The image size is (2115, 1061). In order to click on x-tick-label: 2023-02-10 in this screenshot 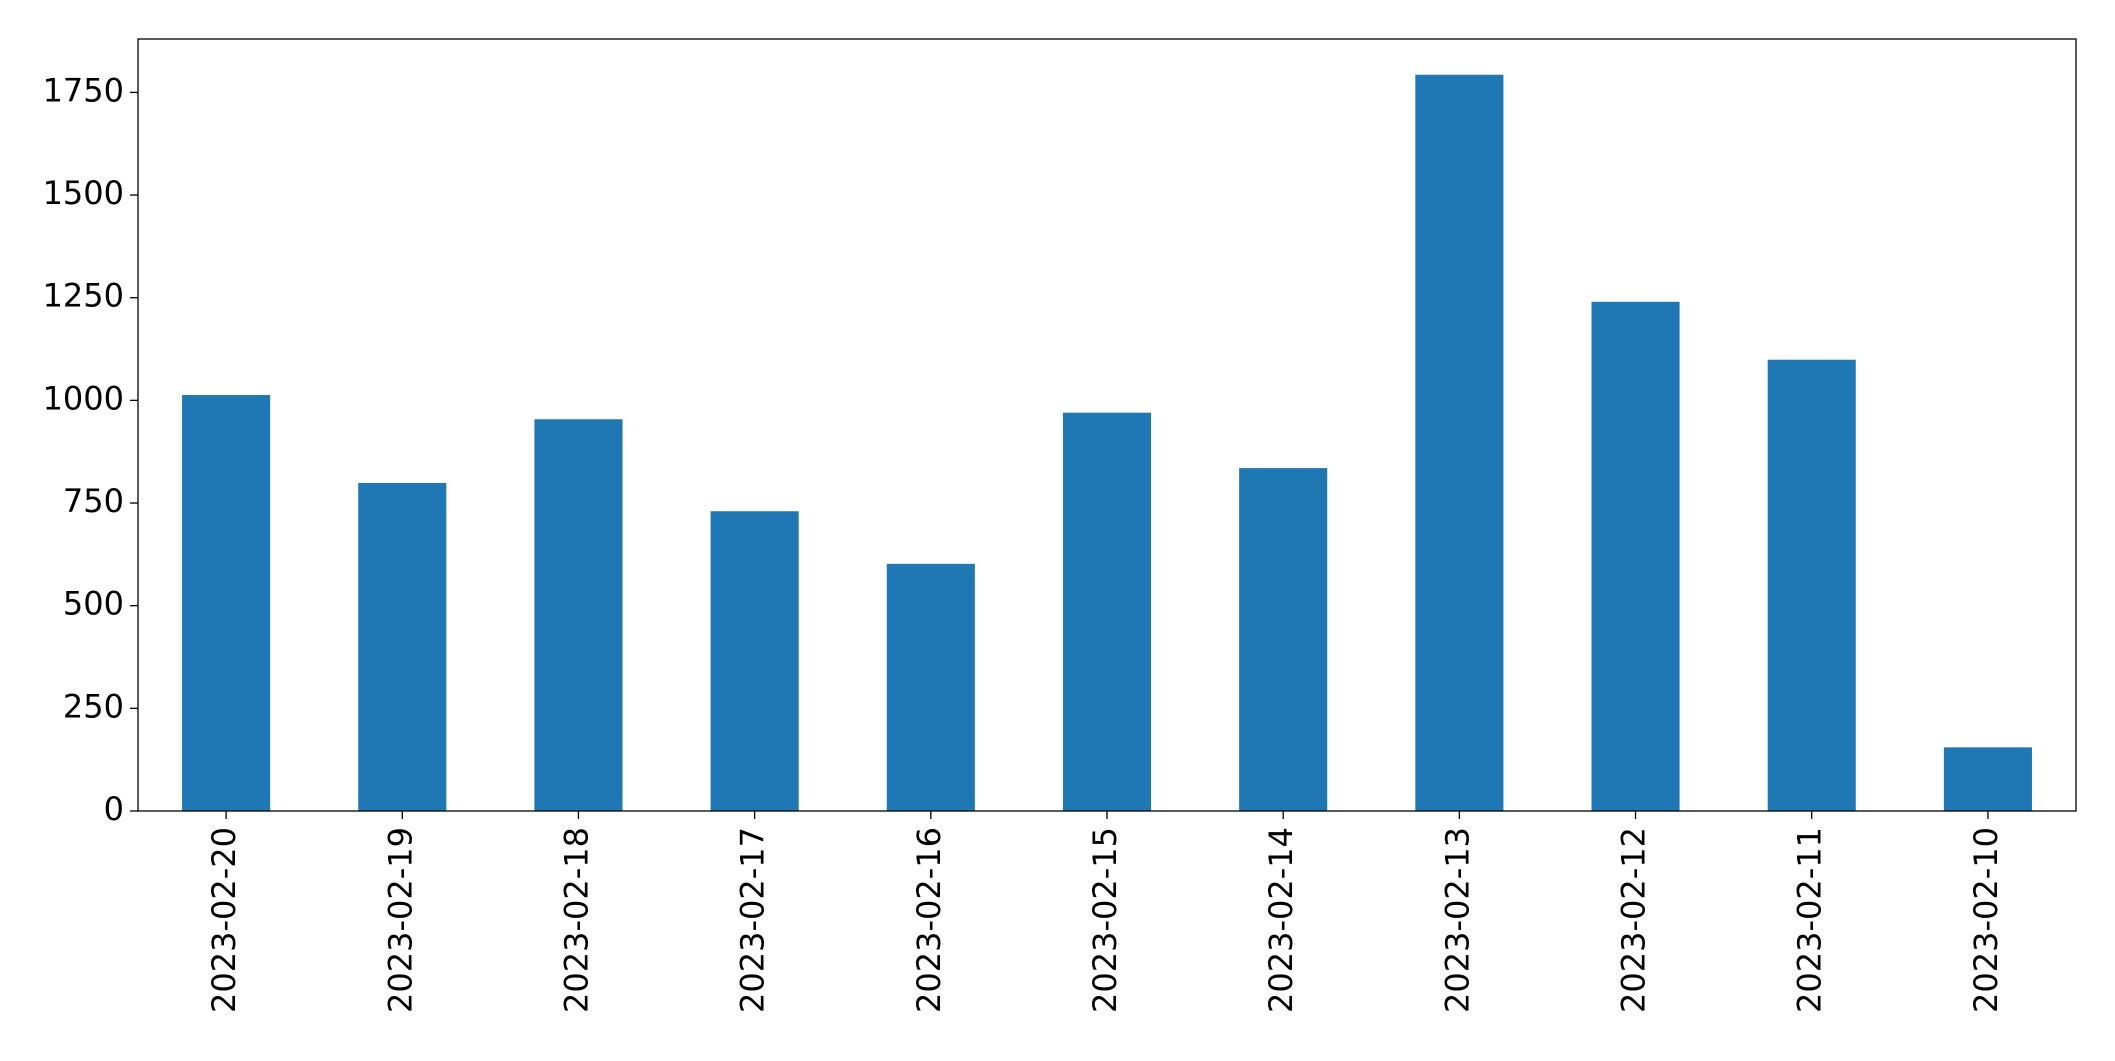, I will do `click(1986, 920)`.